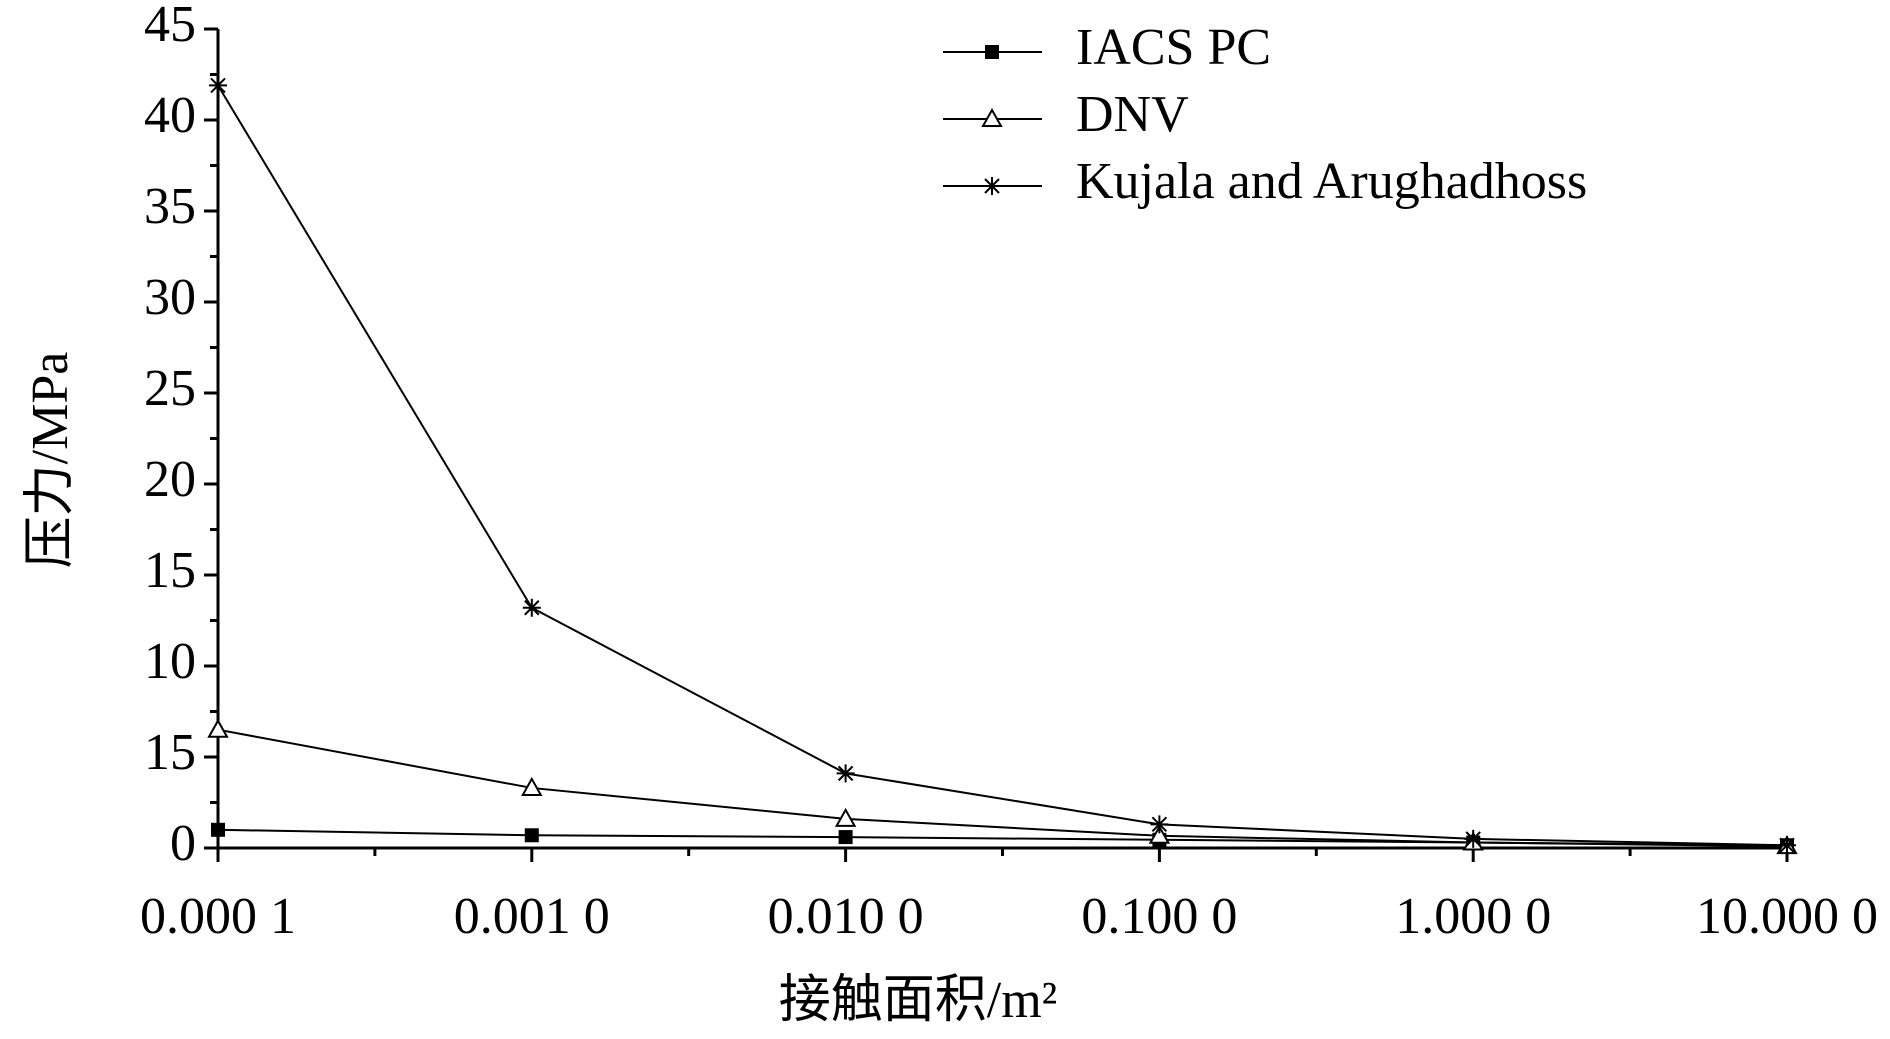  I want to click on legend-label: DNV, so click(1132, 114).